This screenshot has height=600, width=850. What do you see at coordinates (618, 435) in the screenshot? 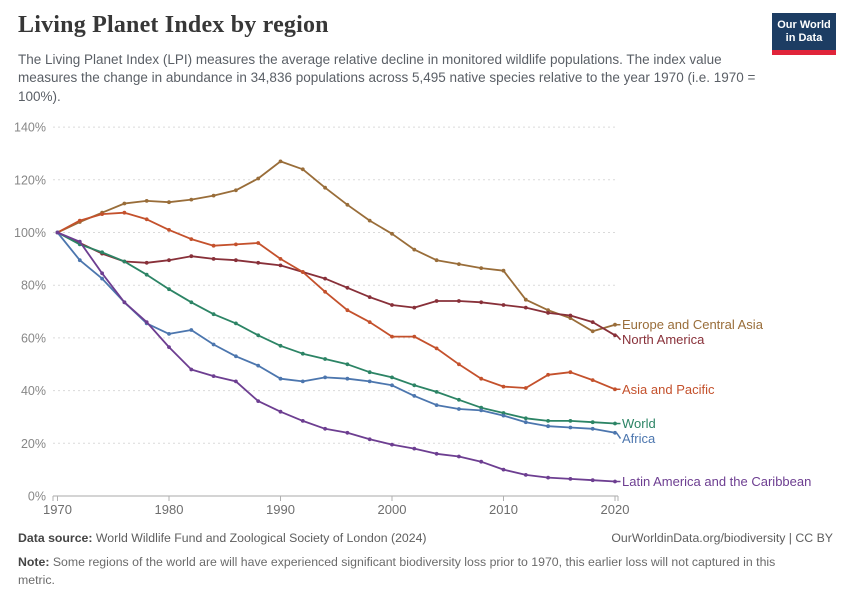
I see `label-connector-africa` at bounding box center [618, 435].